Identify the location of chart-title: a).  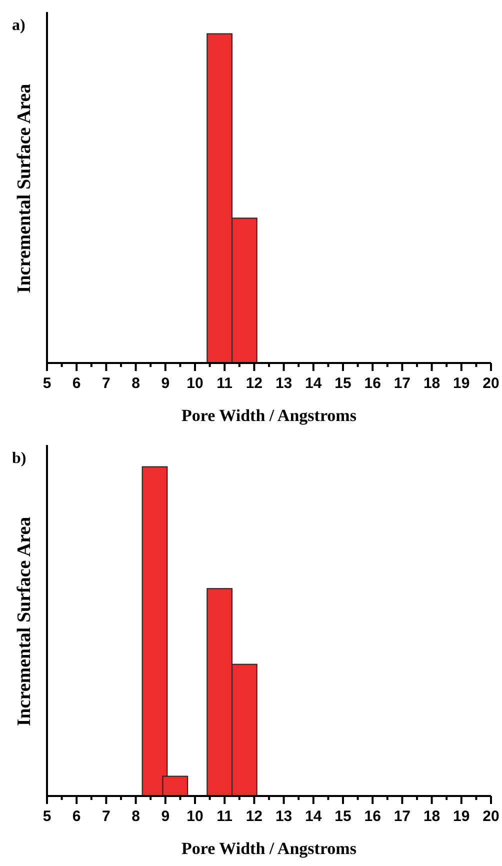
(19, 25).